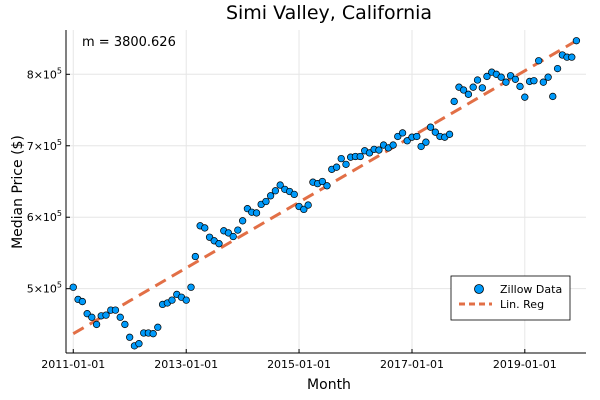  What do you see at coordinates (412, 364) in the screenshot?
I see `x-tick-label: 2017-01-01` at bounding box center [412, 364].